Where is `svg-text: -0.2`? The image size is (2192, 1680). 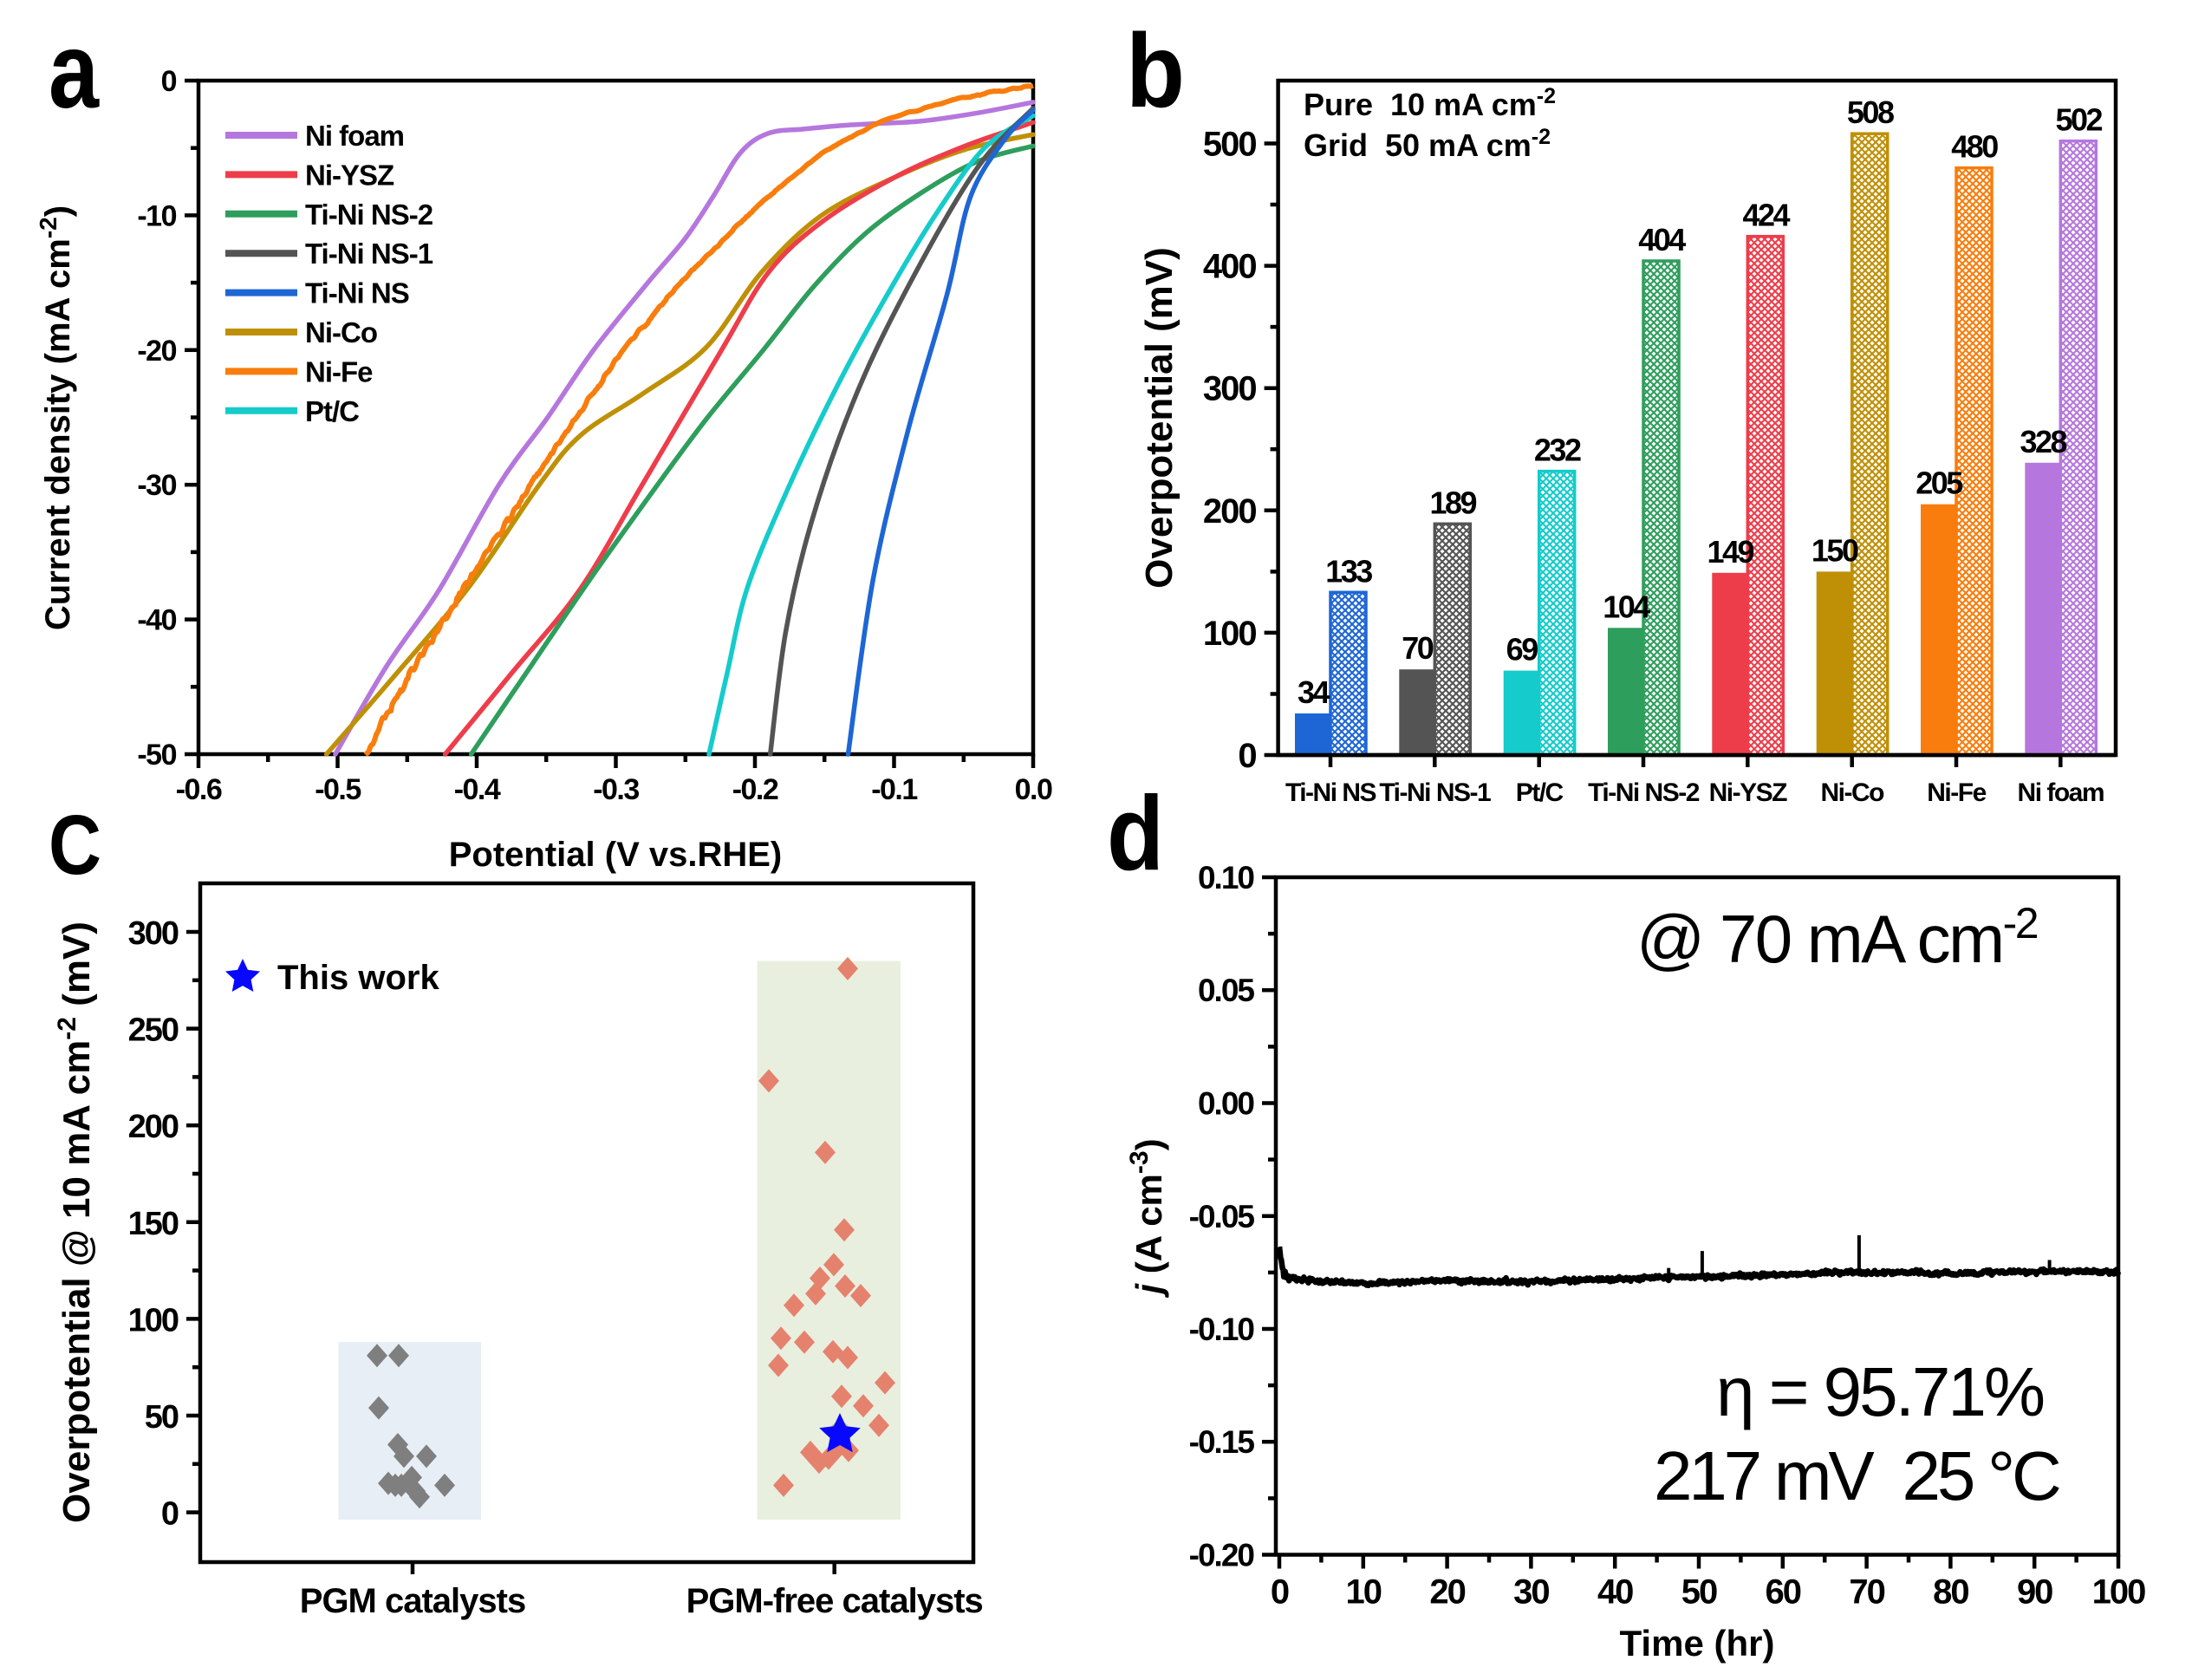
svg-text: -0.2 is located at coordinates (755, 789).